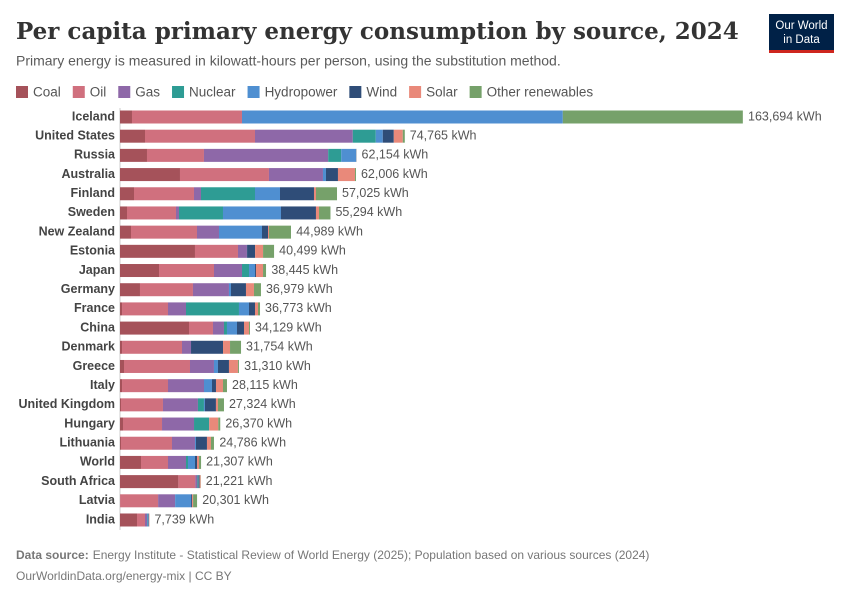 This screenshot has width=850, height=600. Describe the element at coordinates (47, 92) in the screenshot. I see `legend-label: Coal` at that location.